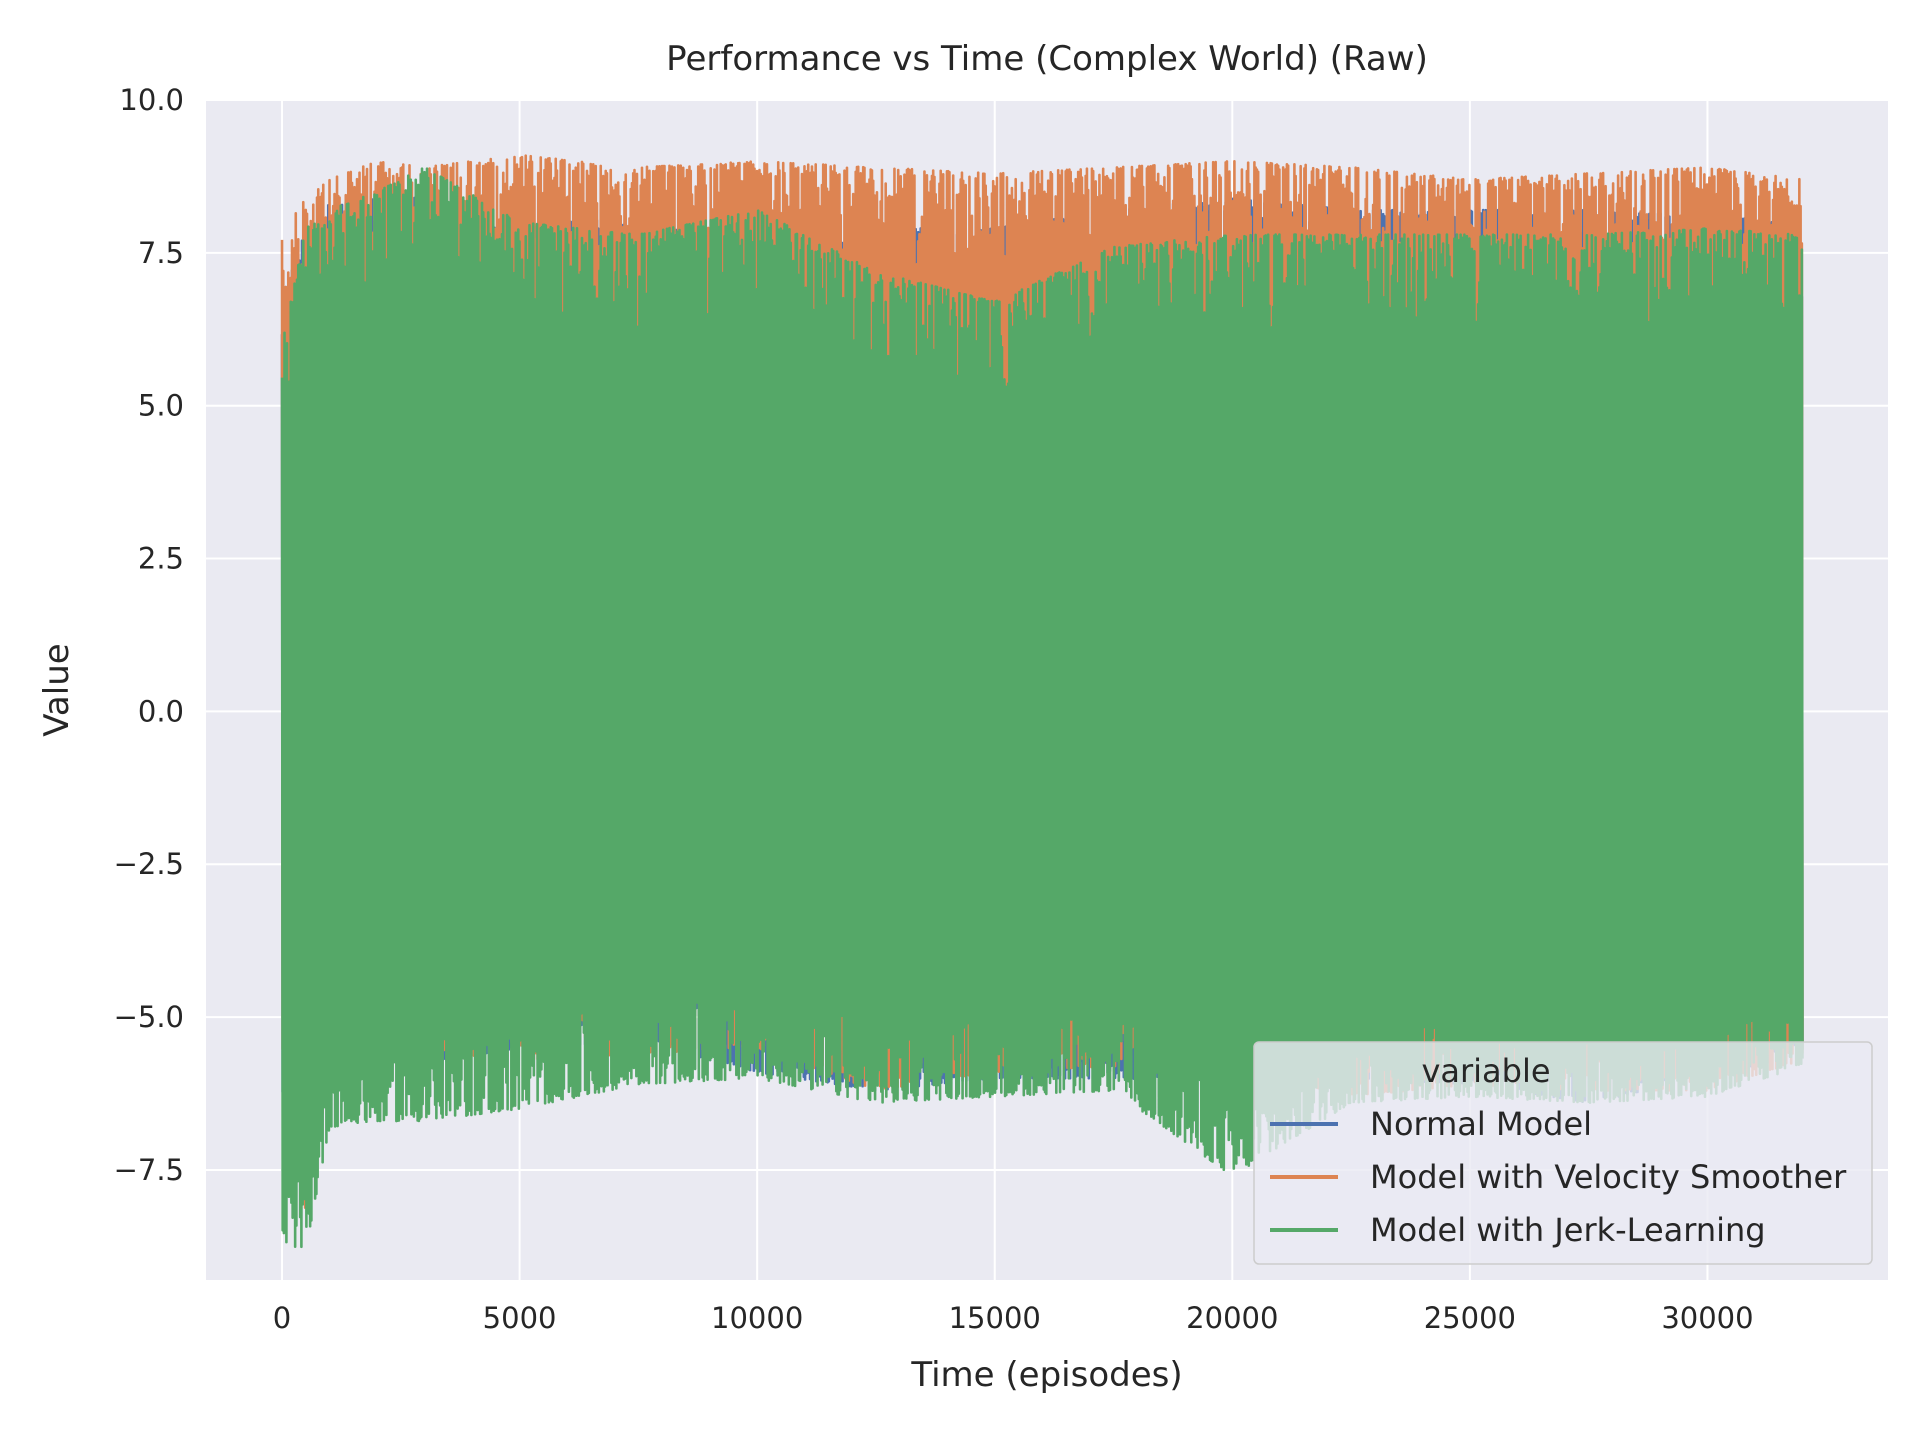  What do you see at coordinates (161, 711) in the screenshot?
I see `y-tick-label: 0.0` at bounding box center [161, 711].